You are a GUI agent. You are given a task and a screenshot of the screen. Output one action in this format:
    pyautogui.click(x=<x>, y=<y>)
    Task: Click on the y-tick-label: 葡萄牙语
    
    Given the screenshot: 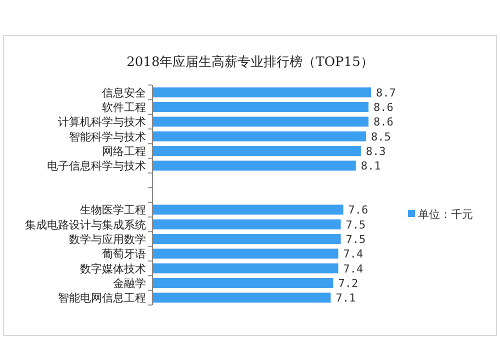 What is the action you would take?
    pyautogui.click(x=124, y=254)
    